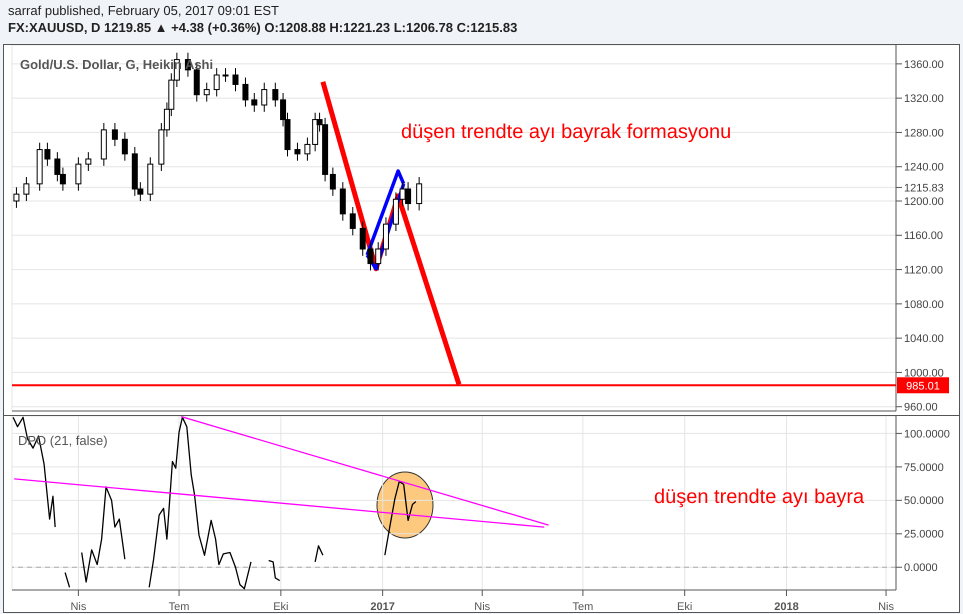 Image resolution: width=963 pixels, height=614 pixels. I want to click on y-tick-label: 1200.00, so click(924, 202).